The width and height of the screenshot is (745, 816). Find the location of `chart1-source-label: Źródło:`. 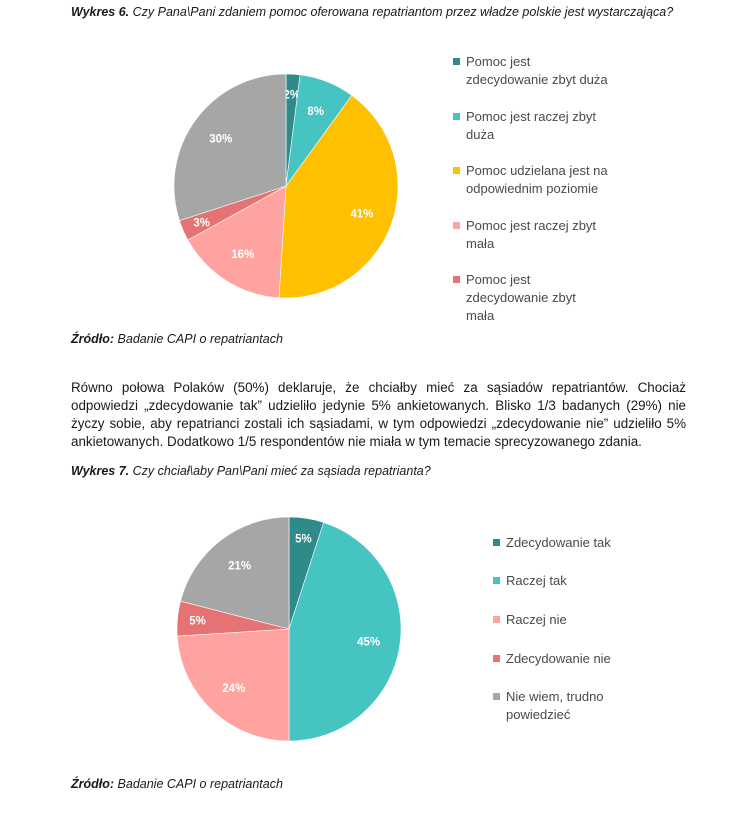

chart1-source-label: Źródło: is located at coordinates (93, 339).